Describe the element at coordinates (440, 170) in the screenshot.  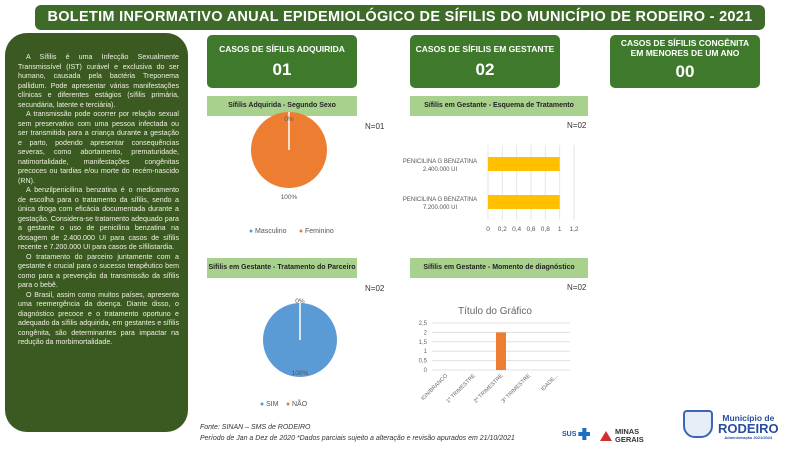
I see `category-label: 2.400.000 UI` at that location.